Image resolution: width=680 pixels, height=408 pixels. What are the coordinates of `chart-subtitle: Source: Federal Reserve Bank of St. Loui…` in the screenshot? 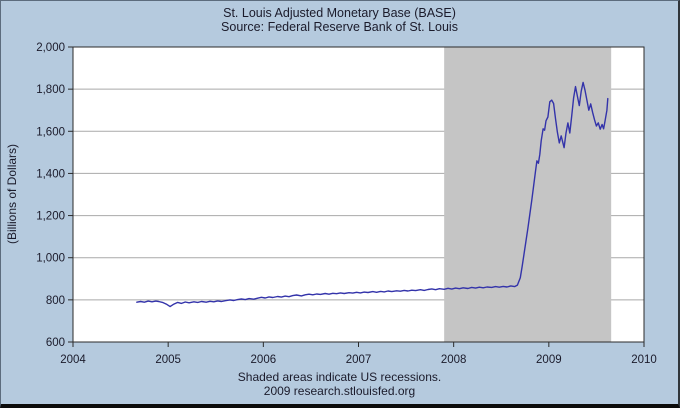 It's located at (339, 27).